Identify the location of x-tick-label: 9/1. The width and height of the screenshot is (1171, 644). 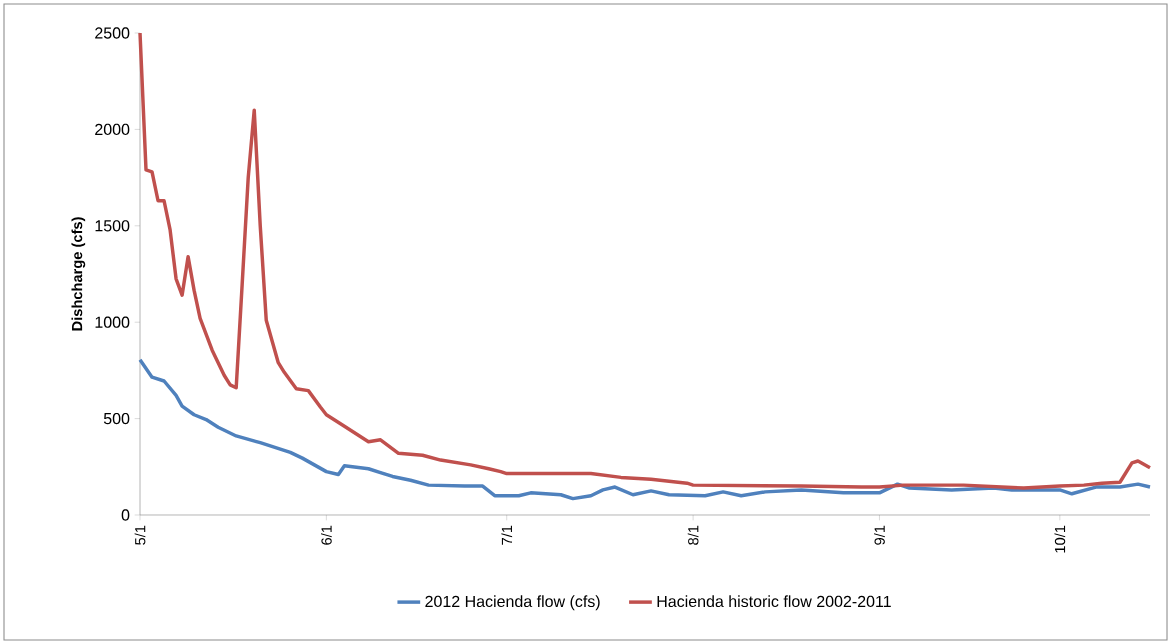
(879, 535).